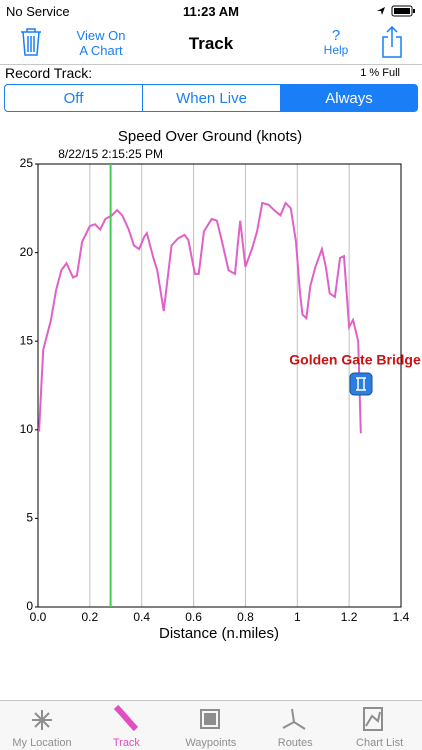 The width and height of the screenshot is (422, 750). I want to click on y-tick-label: 20, so click(27, 252).